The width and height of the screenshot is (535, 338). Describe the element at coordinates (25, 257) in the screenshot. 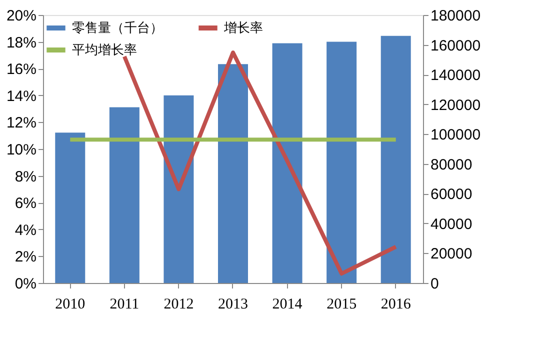

I see `y-tick-label: 2%` at that location.